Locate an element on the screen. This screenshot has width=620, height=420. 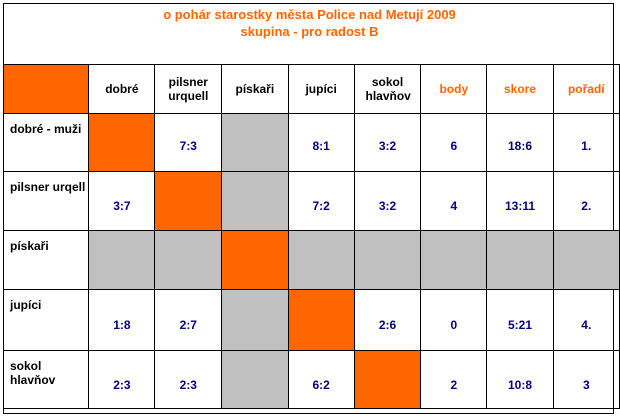
header-pilsner-urquell: pilsner urquell is located at coordinates (188, 89).